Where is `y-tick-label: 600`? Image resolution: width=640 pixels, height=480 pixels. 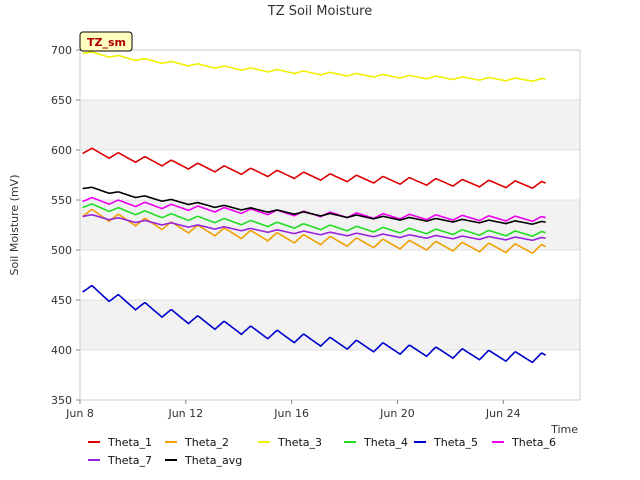 y-tick-label: 600 is located at coordinates (61, 150).